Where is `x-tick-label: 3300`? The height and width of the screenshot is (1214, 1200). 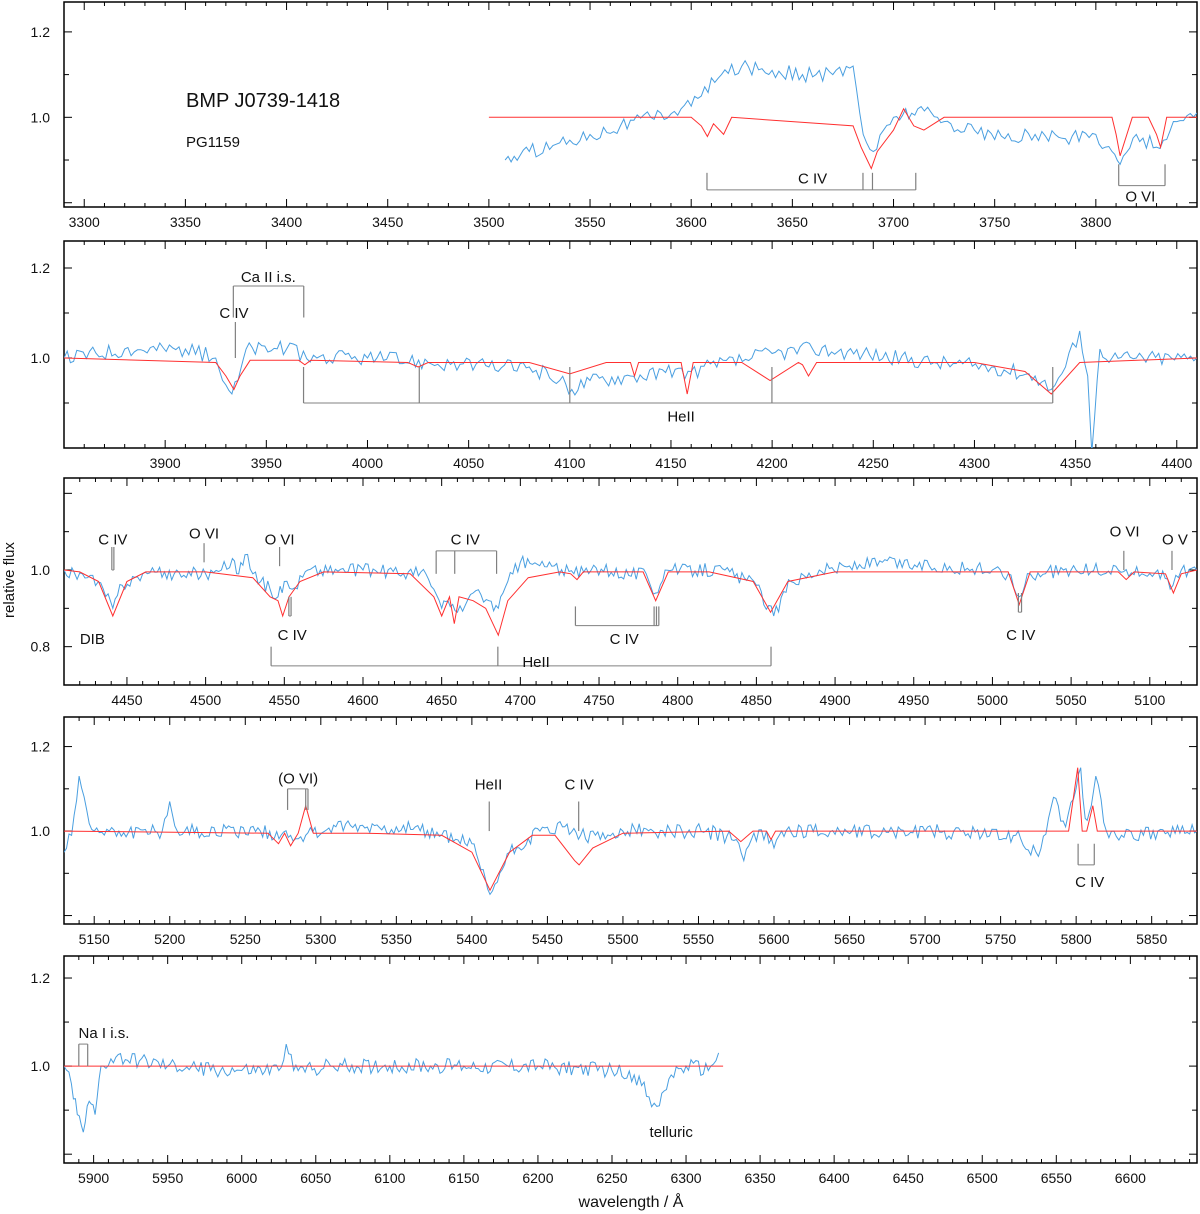 x-tick-label: 3300 is located at coordinates (84, 222).